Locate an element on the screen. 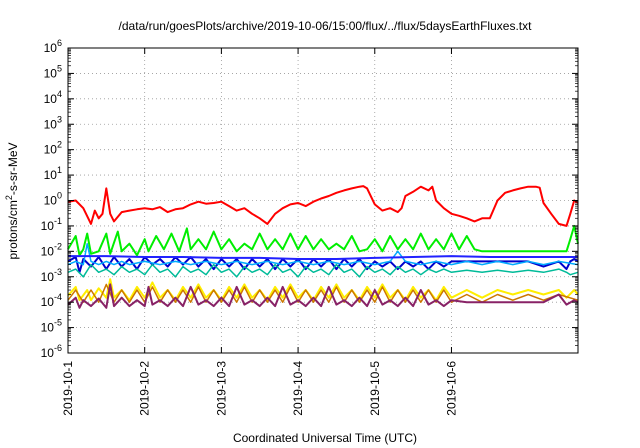 The width and height of the screenshot is (640, 448). x-tick-label: 2019-10-1 is located at coordinates (68, 388).